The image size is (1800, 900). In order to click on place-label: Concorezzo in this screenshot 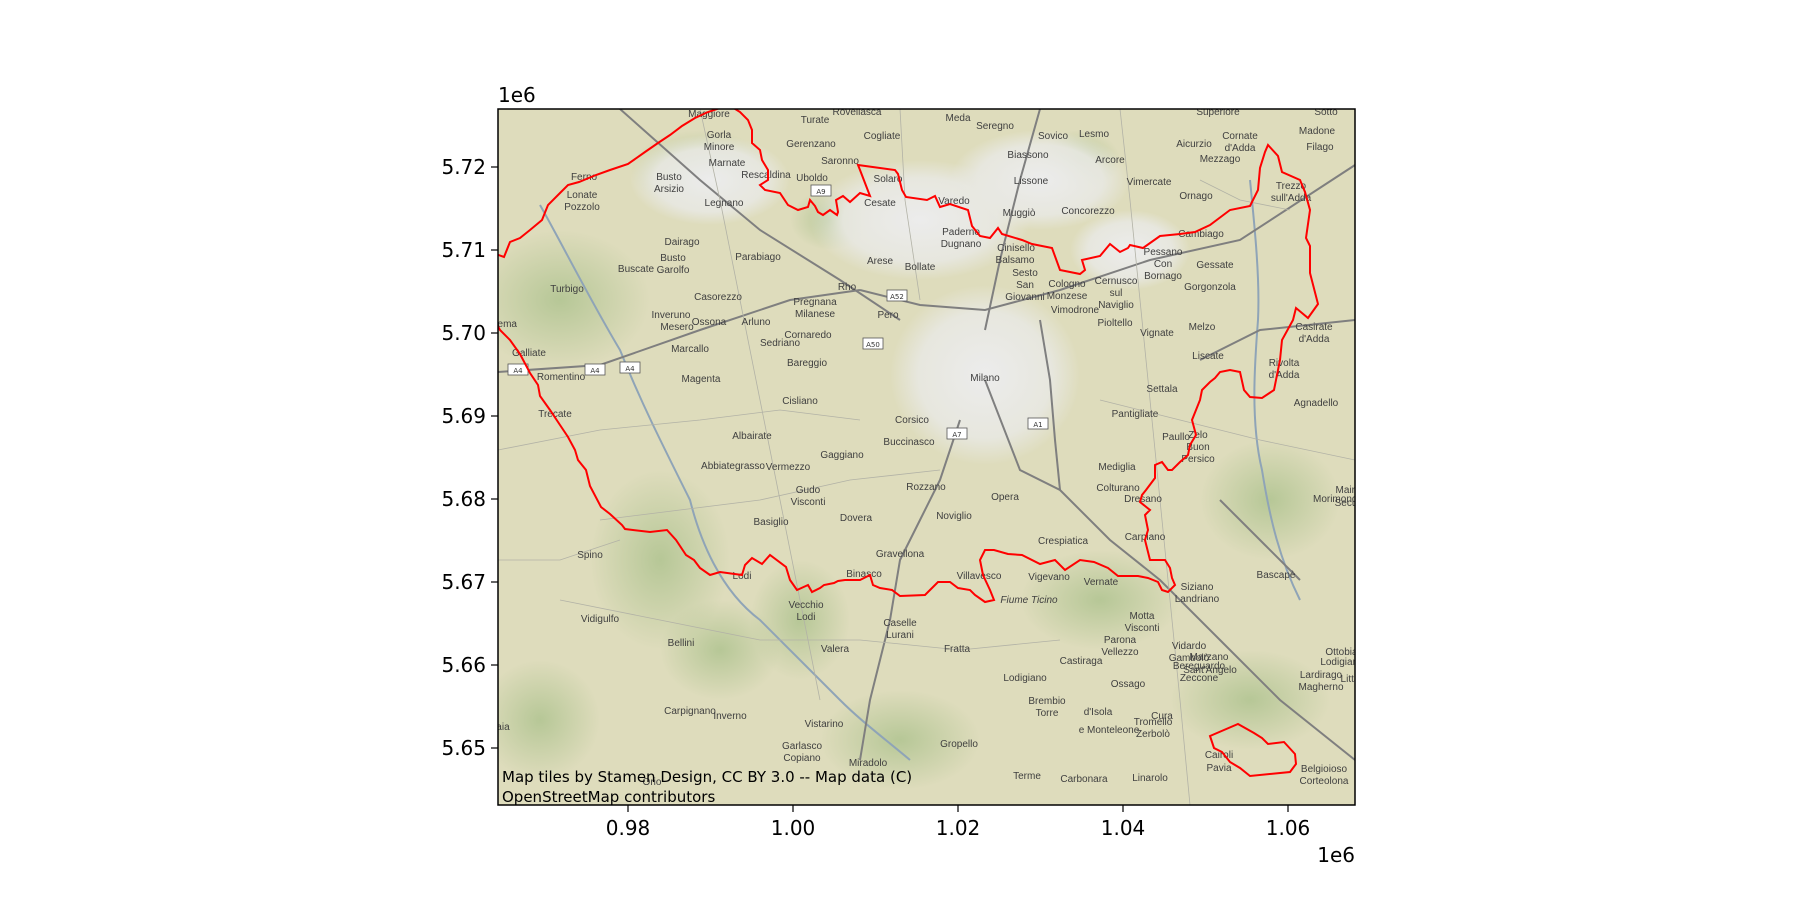, I will do `click(1088, 211)`.